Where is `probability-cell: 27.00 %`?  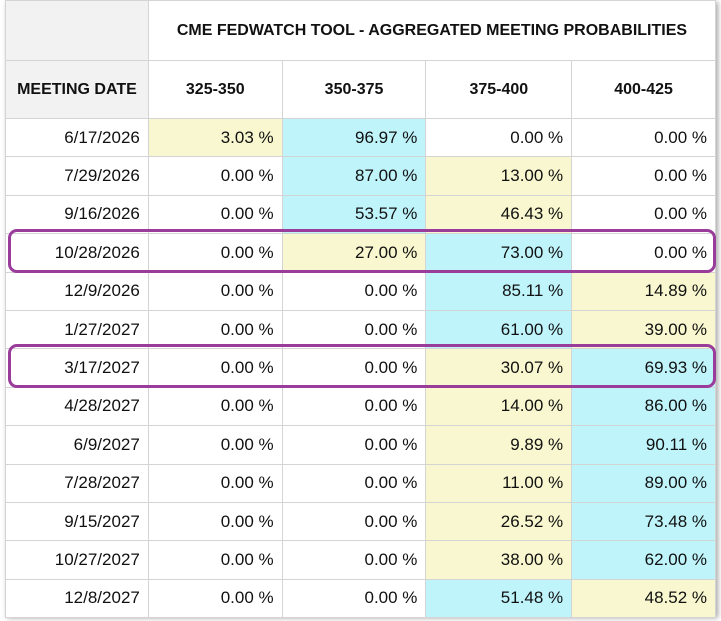 probability-cell: 27.00 % is located at coordinates (354, 253).